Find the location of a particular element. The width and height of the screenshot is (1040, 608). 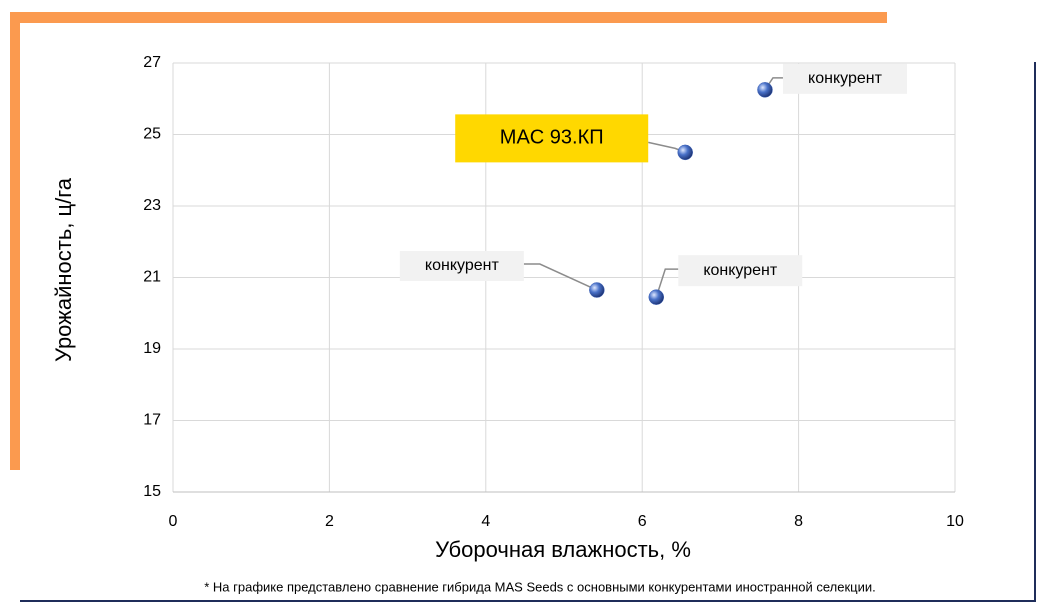

x-tick-label: 0 is located at coordinates (173, 521).